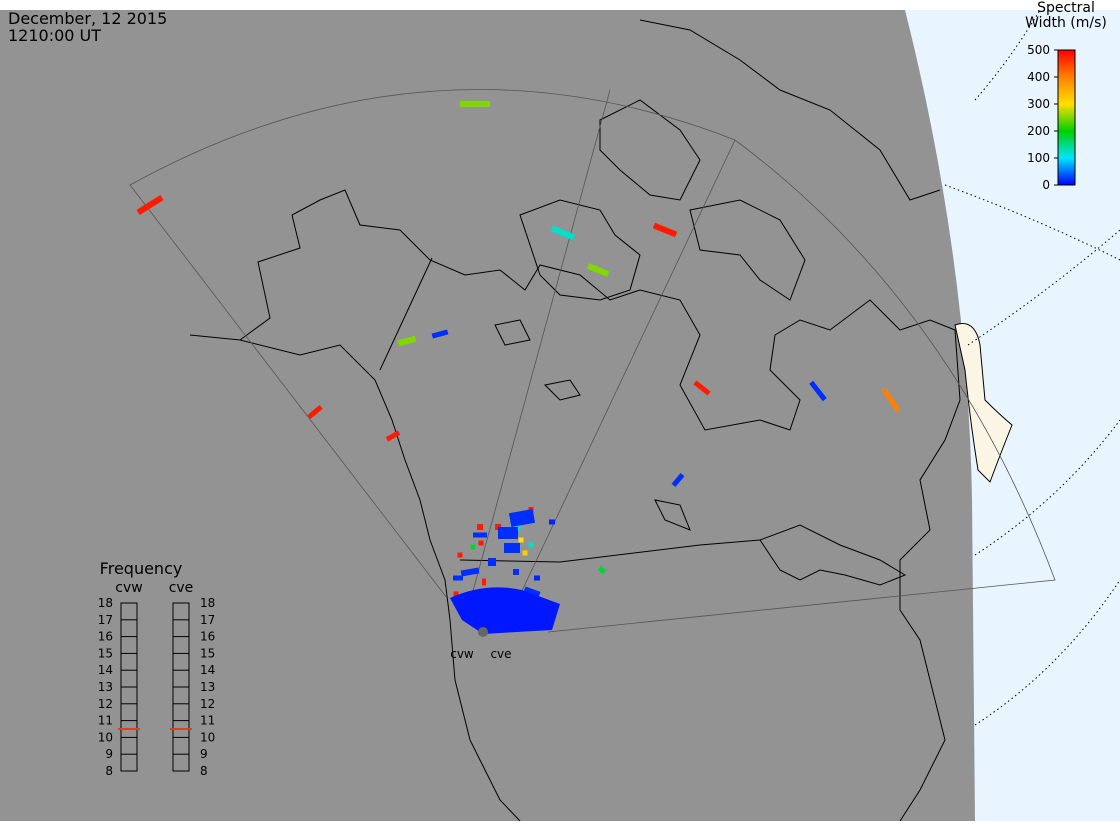 This screenshot has height=825, width=1120. I want to click on frequency-radar-label: cve, so click(181, 588).